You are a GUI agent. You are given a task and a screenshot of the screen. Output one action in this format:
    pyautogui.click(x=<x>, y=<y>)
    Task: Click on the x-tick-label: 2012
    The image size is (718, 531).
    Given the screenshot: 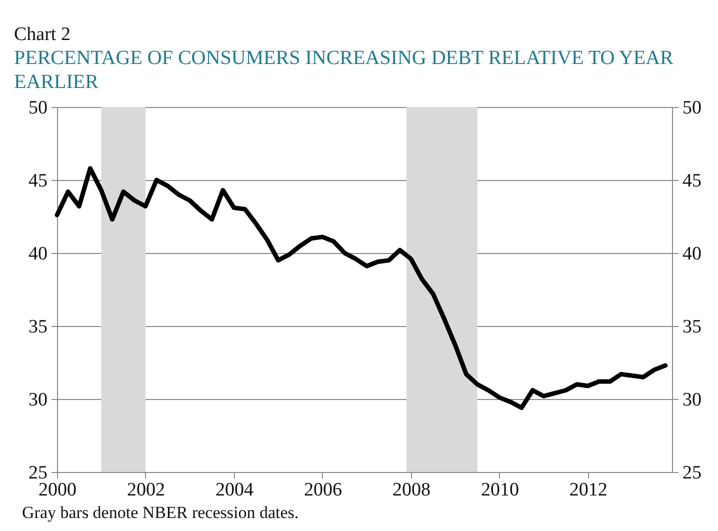 What is the action you would take?
    pyautogui.click(x=588, y=490)
    